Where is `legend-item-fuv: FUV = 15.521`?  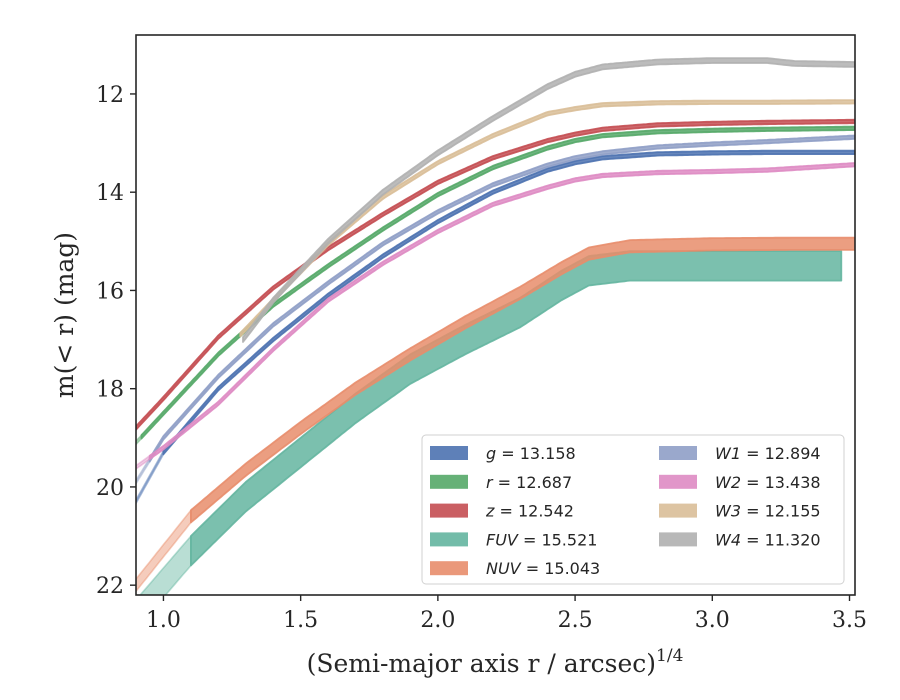
legend-item-fuv: FUV = 15.521 is located at coordinates (513, 539).